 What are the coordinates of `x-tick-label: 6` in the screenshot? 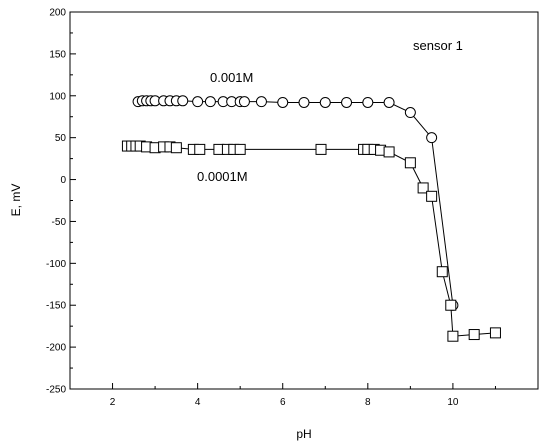 It's located at (283, 402).